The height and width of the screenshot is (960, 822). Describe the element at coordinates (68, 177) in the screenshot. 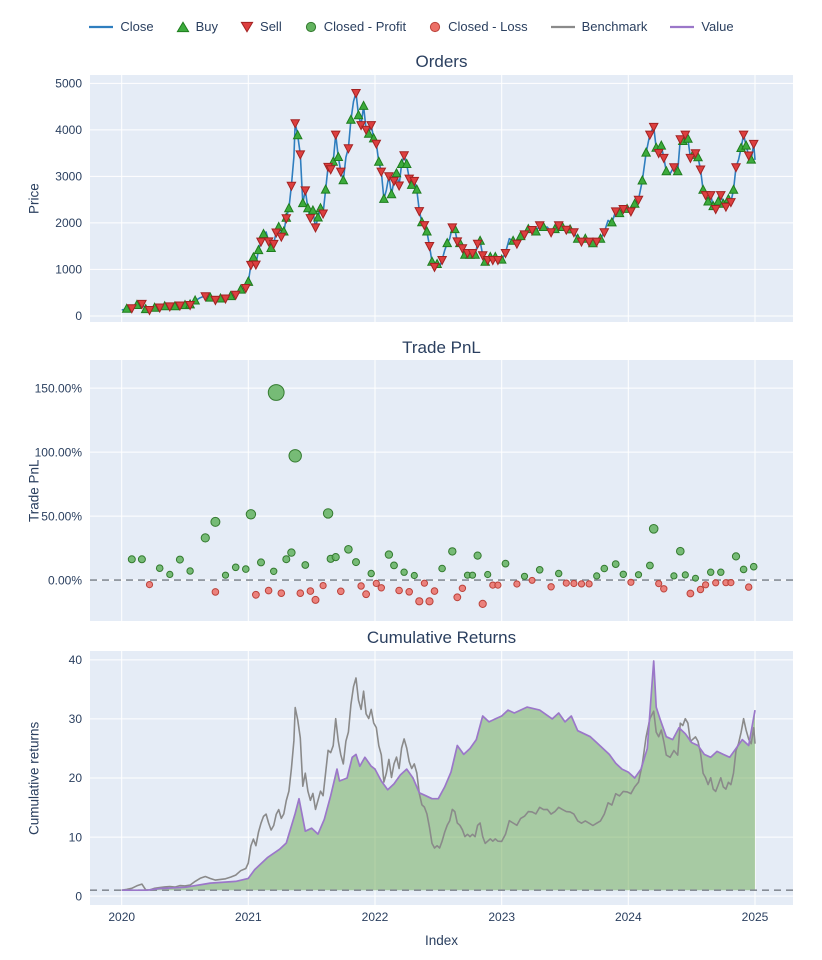

I see `y-tick-label: 3000` at that location.